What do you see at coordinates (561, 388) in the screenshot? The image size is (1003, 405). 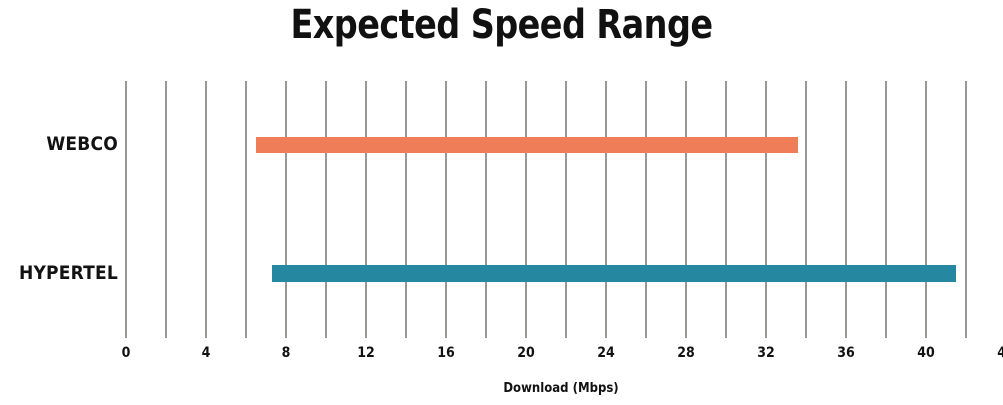 I see `x-axis-title: Download (Mbps)` at bounding box center [561, 388].